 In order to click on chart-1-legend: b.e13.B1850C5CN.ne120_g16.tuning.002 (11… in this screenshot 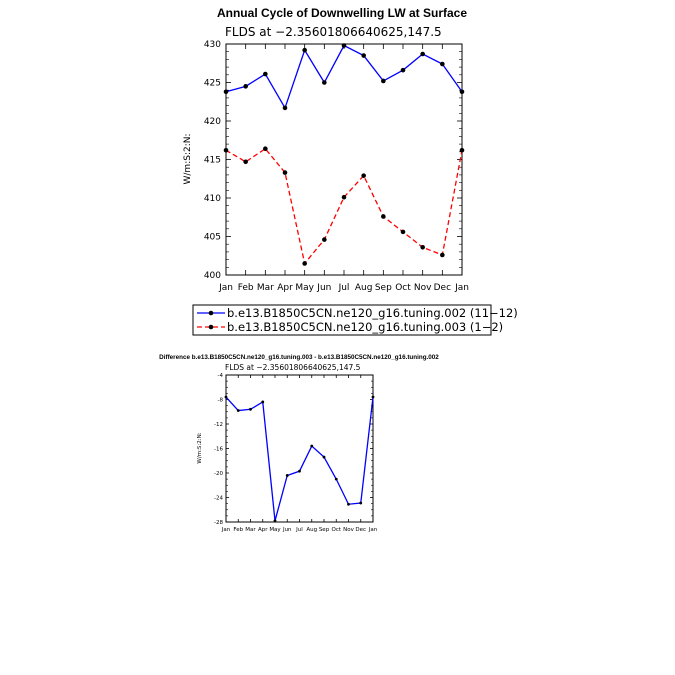, I will do `click(355, 320)`.